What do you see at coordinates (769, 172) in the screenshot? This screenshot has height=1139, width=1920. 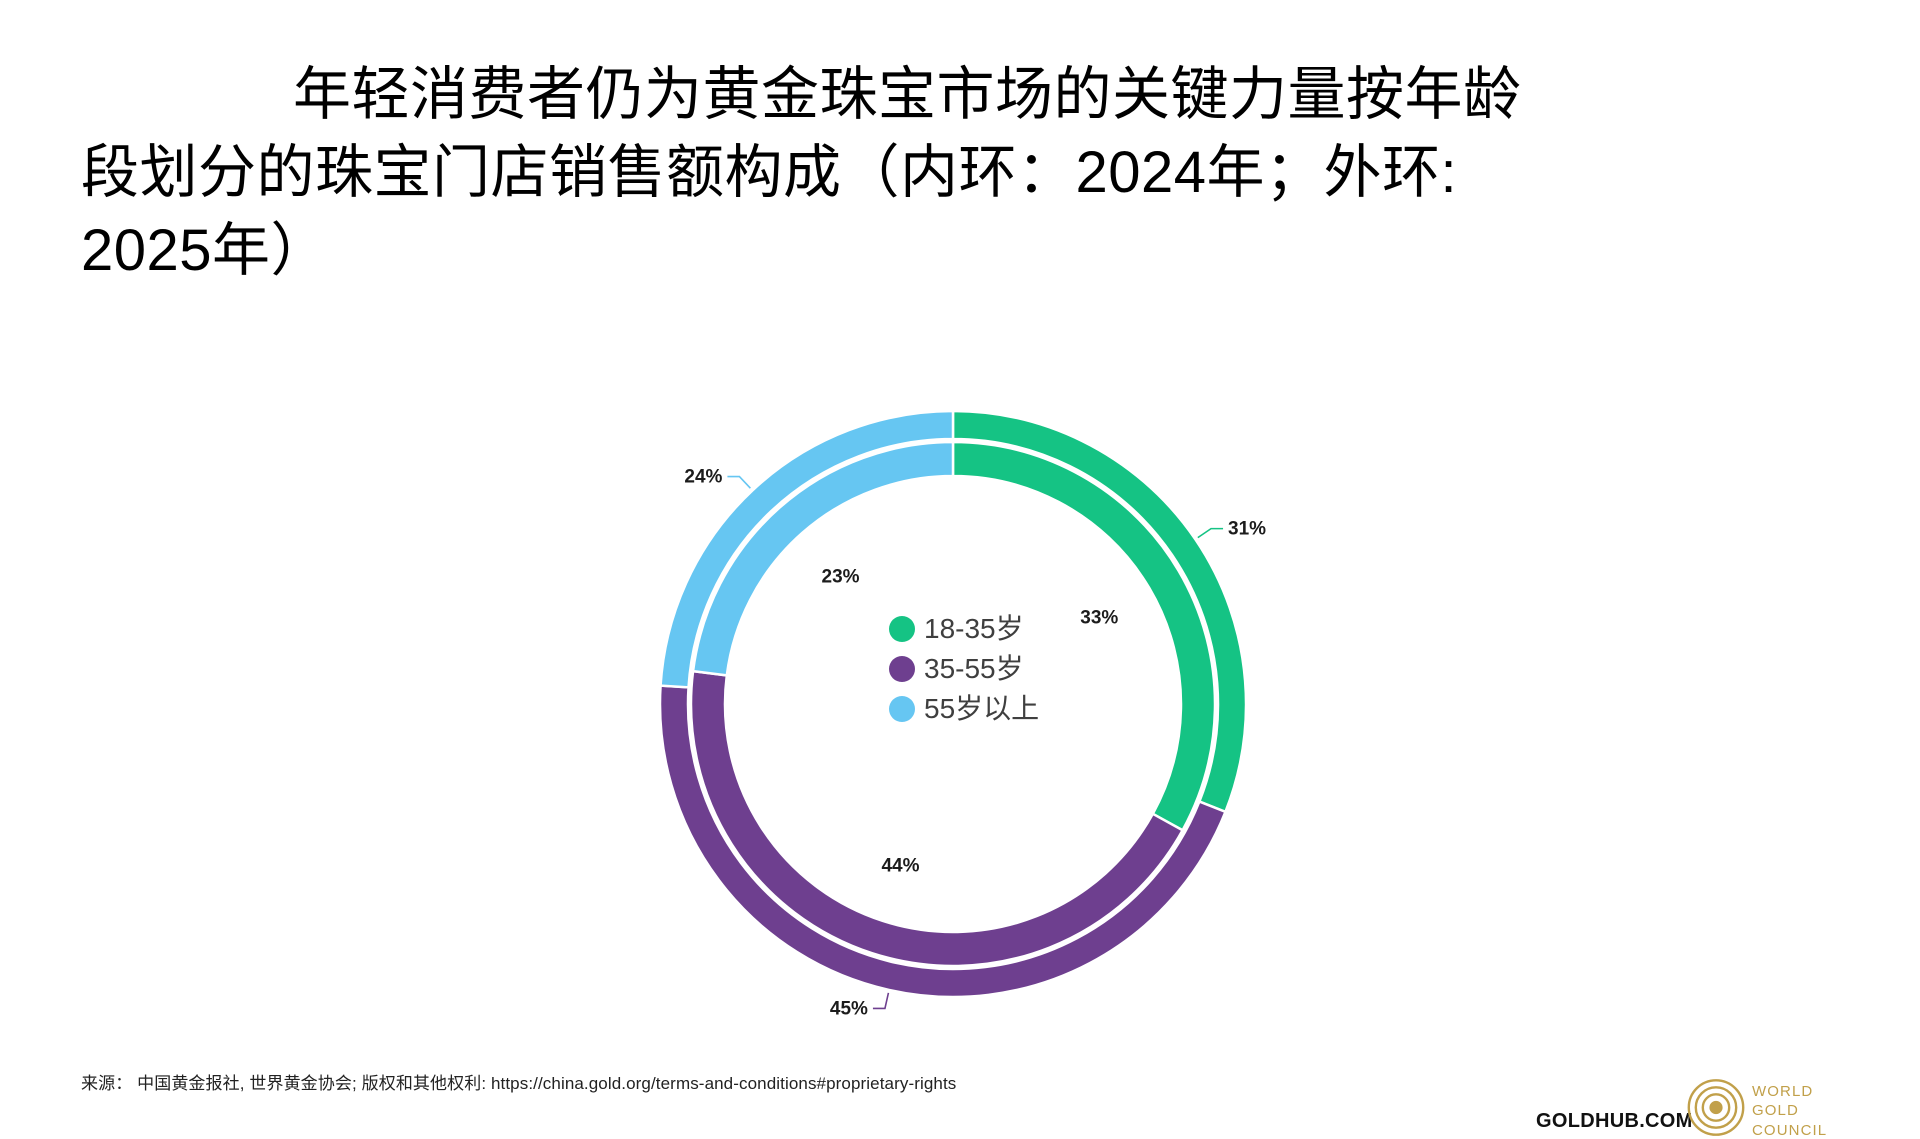 I see `title-line: 段划分的珠宝门店销售额构成（内环：2024年；外环:` at bounding box center [769, 172].